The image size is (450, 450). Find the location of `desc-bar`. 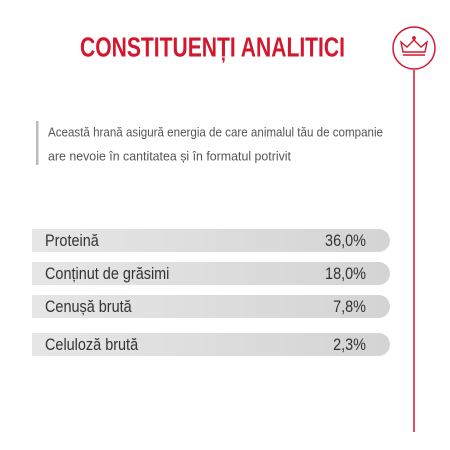

desc-bar is located at coordinates (37, 143).